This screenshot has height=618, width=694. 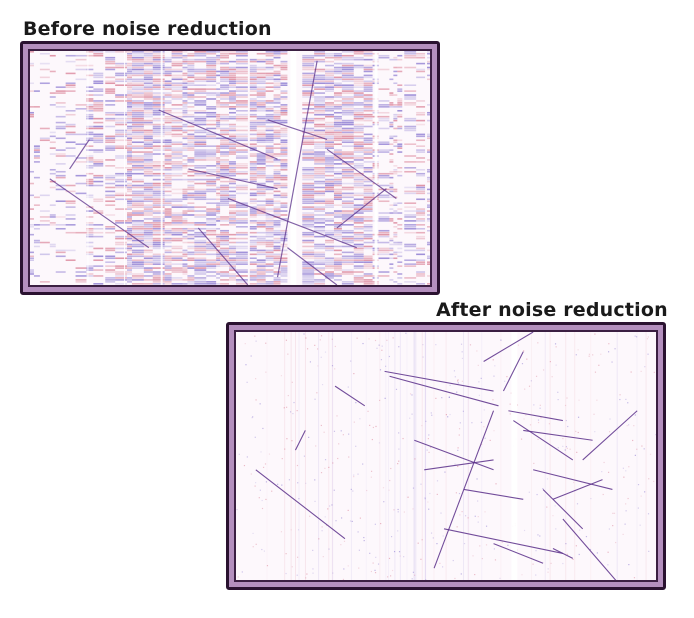 What do you see at coordinates (552, 310) in the screenshot?
I see `after-caption: After noise reduction` at bounding box center [552, 310].